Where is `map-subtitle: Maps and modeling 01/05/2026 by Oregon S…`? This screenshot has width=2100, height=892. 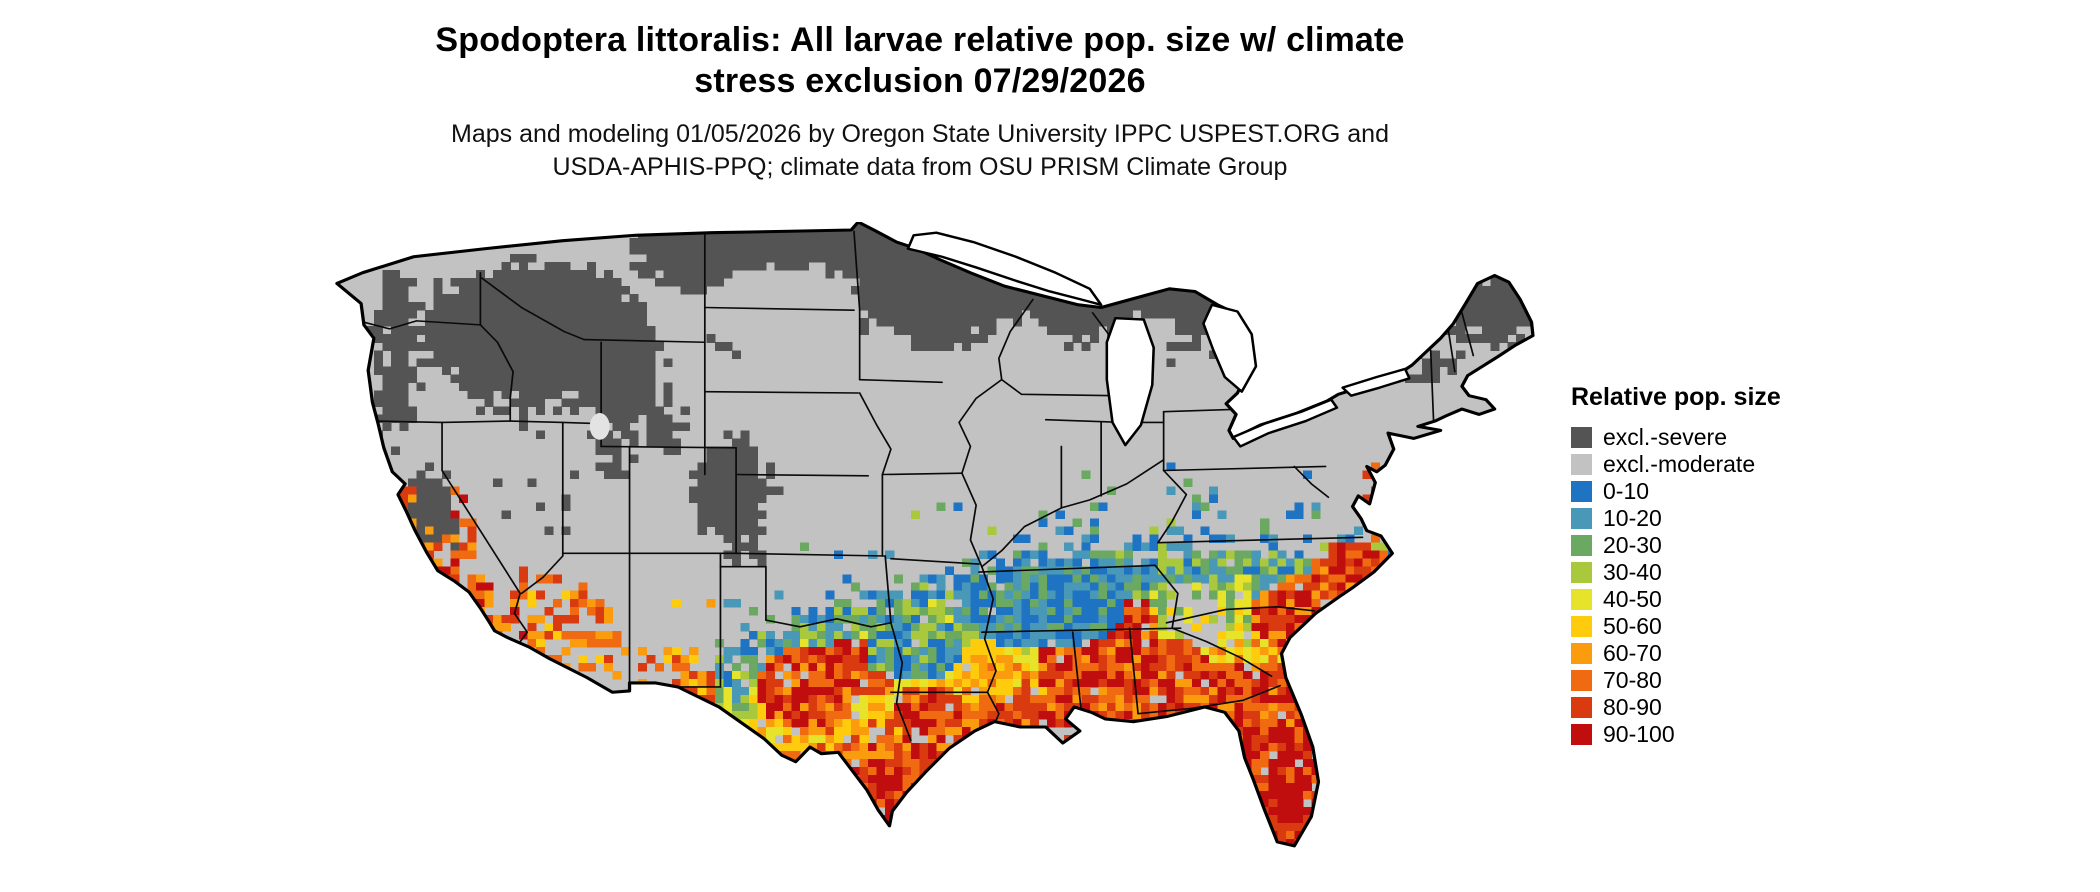
map-subtitle: Maps and modeling 01/05/2026 by Oregon S… is located at coordinates (920, 150).